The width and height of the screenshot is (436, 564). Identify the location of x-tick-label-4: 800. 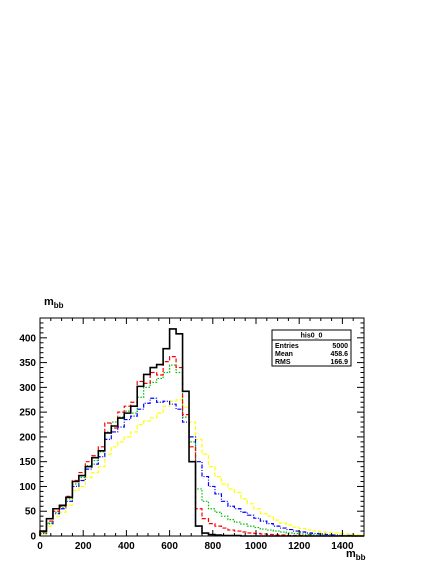
(212, 546).